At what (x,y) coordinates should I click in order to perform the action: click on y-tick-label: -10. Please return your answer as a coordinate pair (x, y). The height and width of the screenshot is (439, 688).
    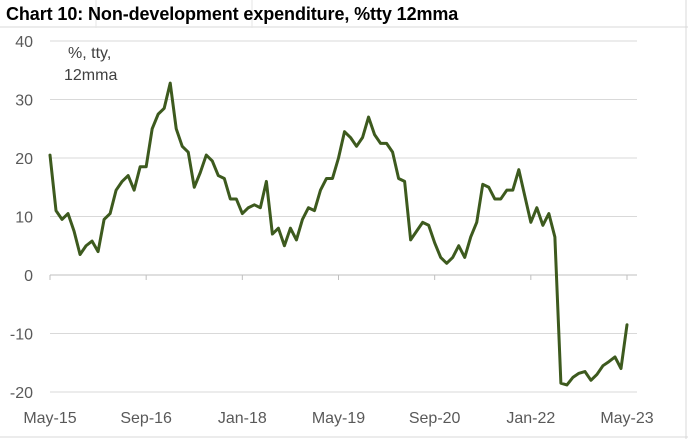
    Looking at the image, I should click on (21, 335).